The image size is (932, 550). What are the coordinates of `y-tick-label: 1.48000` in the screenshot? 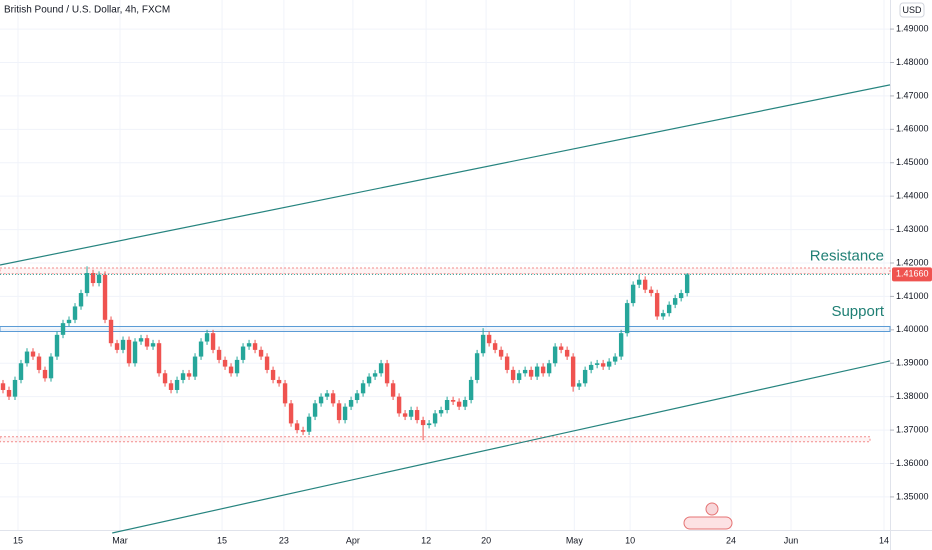 It's located at (912, 62).